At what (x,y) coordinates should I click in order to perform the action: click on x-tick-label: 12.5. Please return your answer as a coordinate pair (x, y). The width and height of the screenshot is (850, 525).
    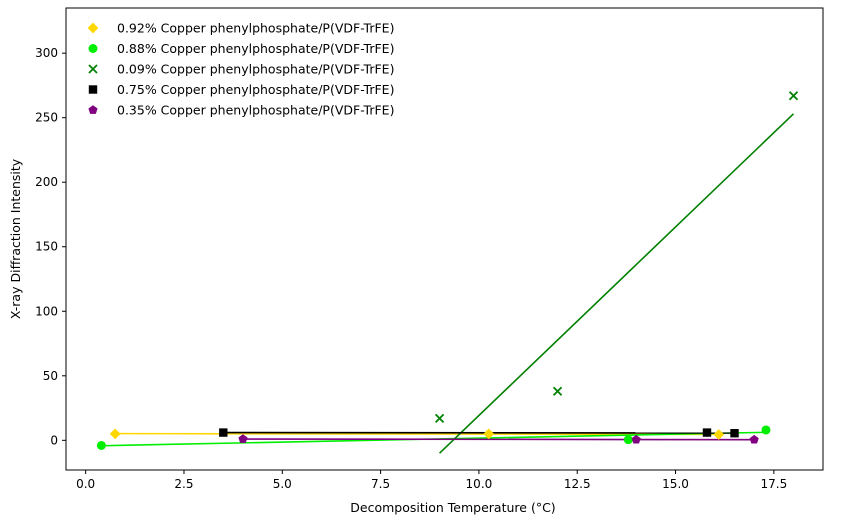
    Looking at the image, I should click on (577, 484).